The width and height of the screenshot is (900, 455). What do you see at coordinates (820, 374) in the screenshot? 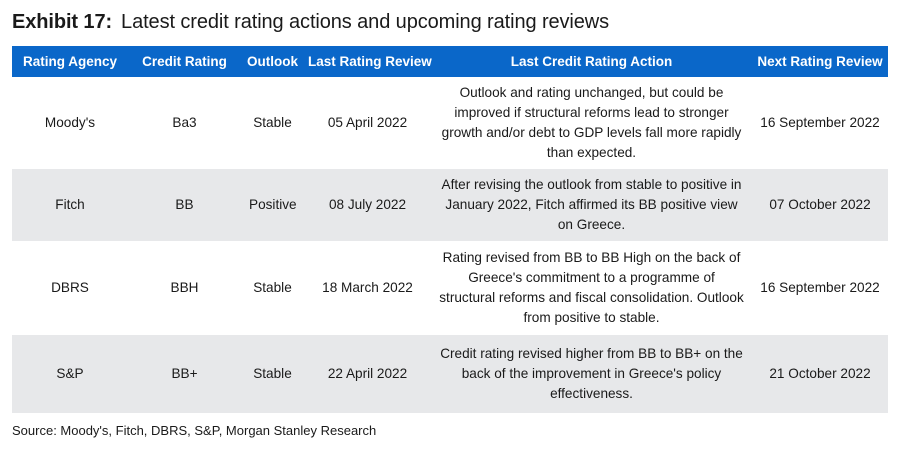
I see `cell-next-review: 21 October 2022` at bounding box center [820, 374].